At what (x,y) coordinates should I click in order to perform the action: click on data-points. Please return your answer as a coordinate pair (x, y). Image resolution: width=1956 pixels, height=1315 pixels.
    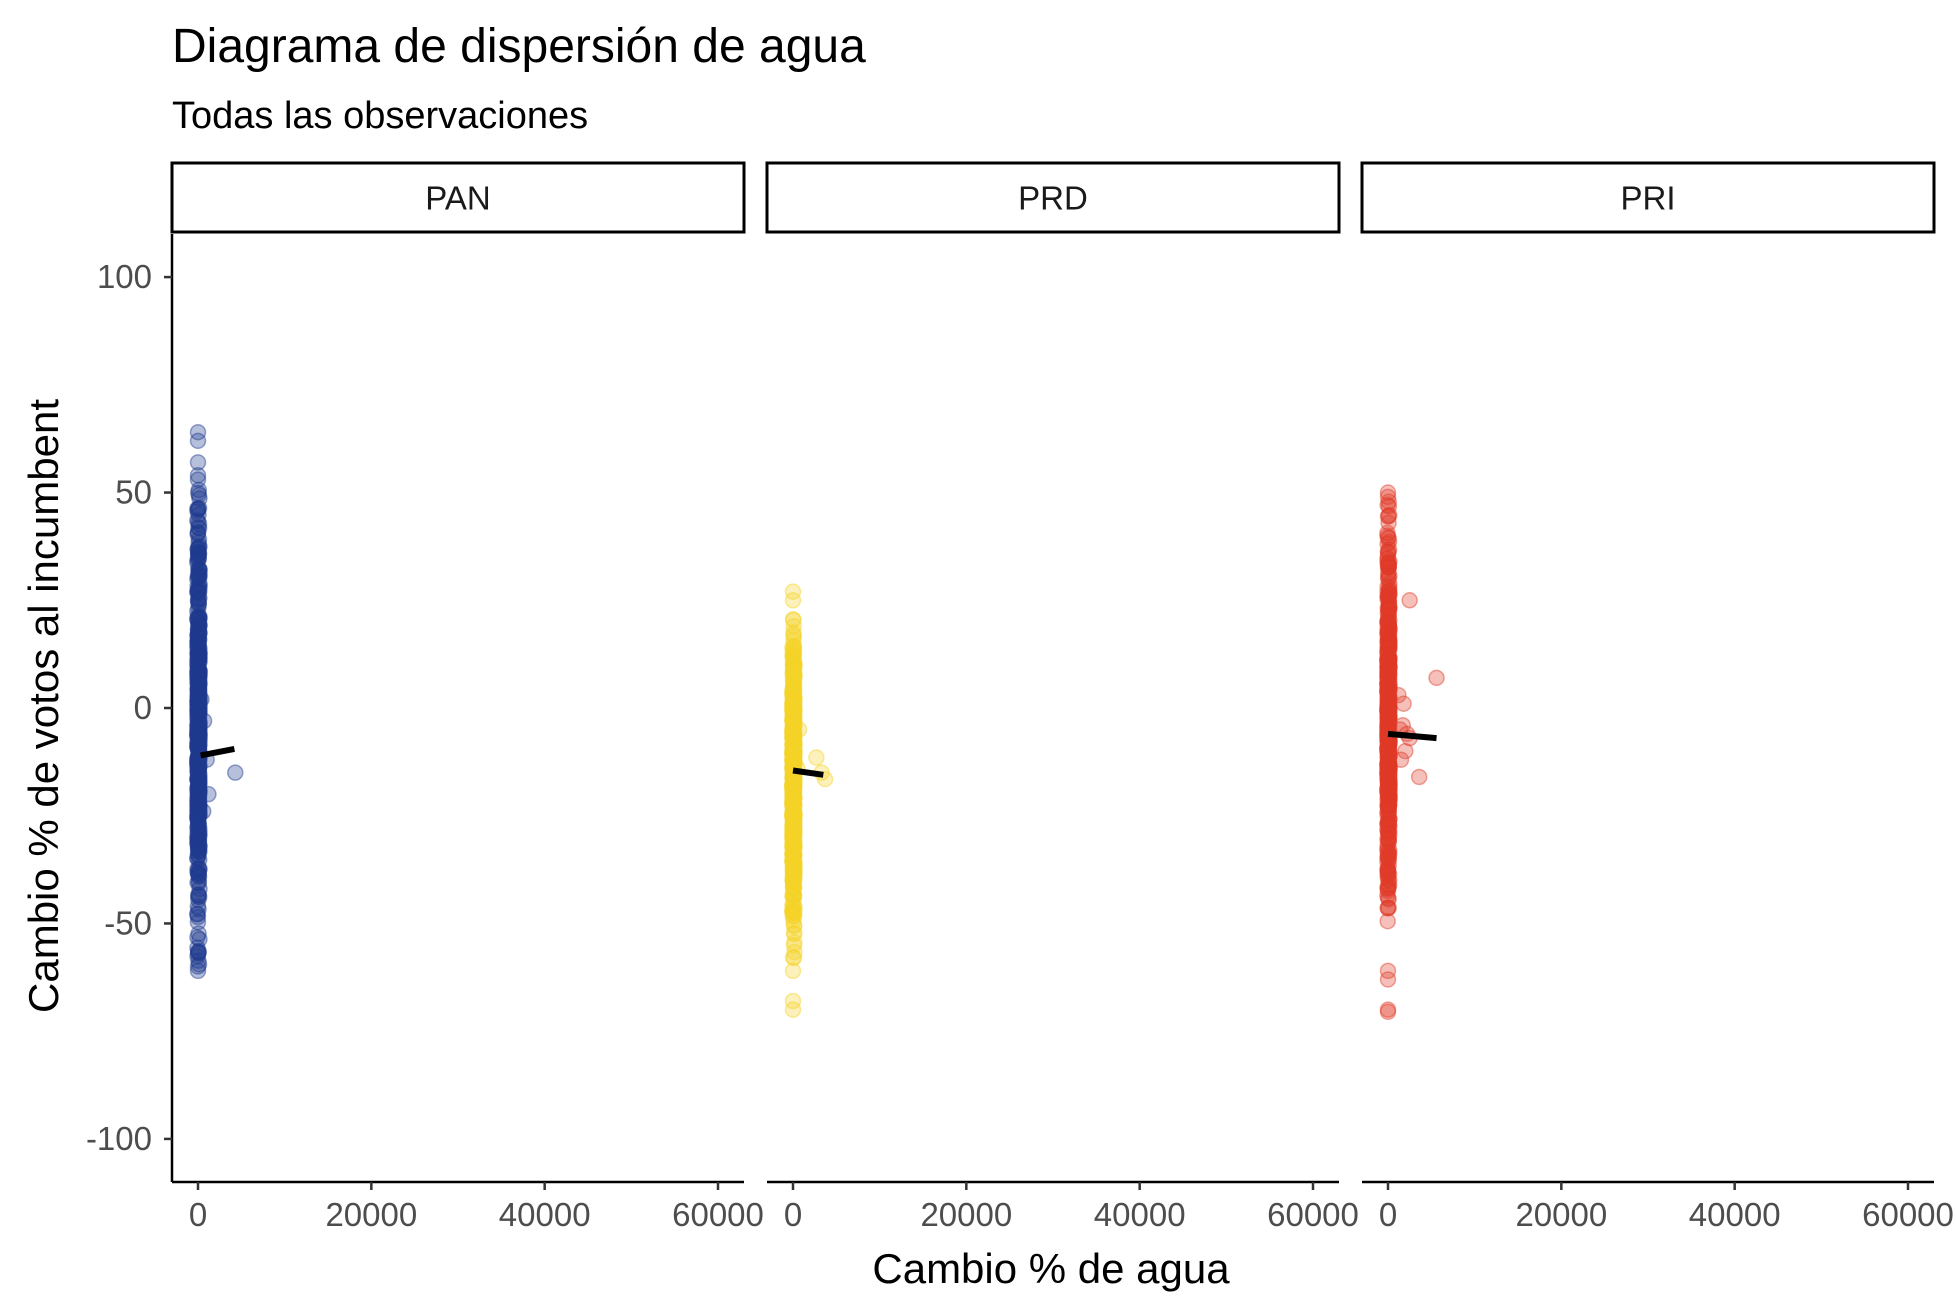
    Looking at the image, I should click on (216, 701).